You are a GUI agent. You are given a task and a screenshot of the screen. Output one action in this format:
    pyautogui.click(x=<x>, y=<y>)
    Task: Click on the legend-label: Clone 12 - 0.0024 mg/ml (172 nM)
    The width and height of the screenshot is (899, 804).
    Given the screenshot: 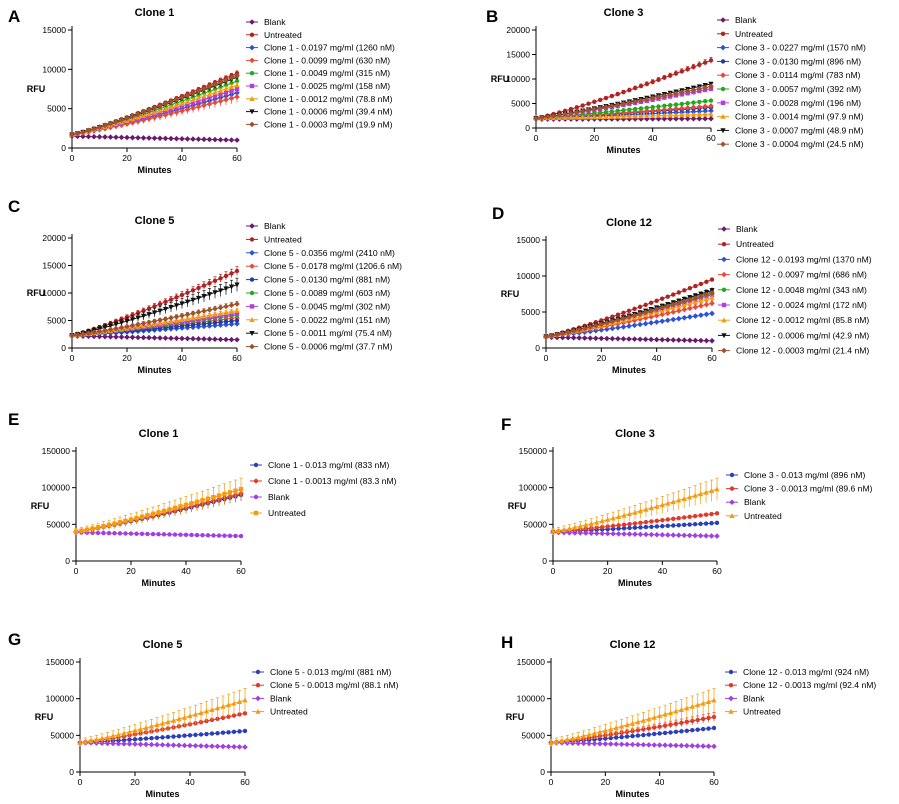 What is the action you would take?
    pyautogui.click(x=801, y=305)
    